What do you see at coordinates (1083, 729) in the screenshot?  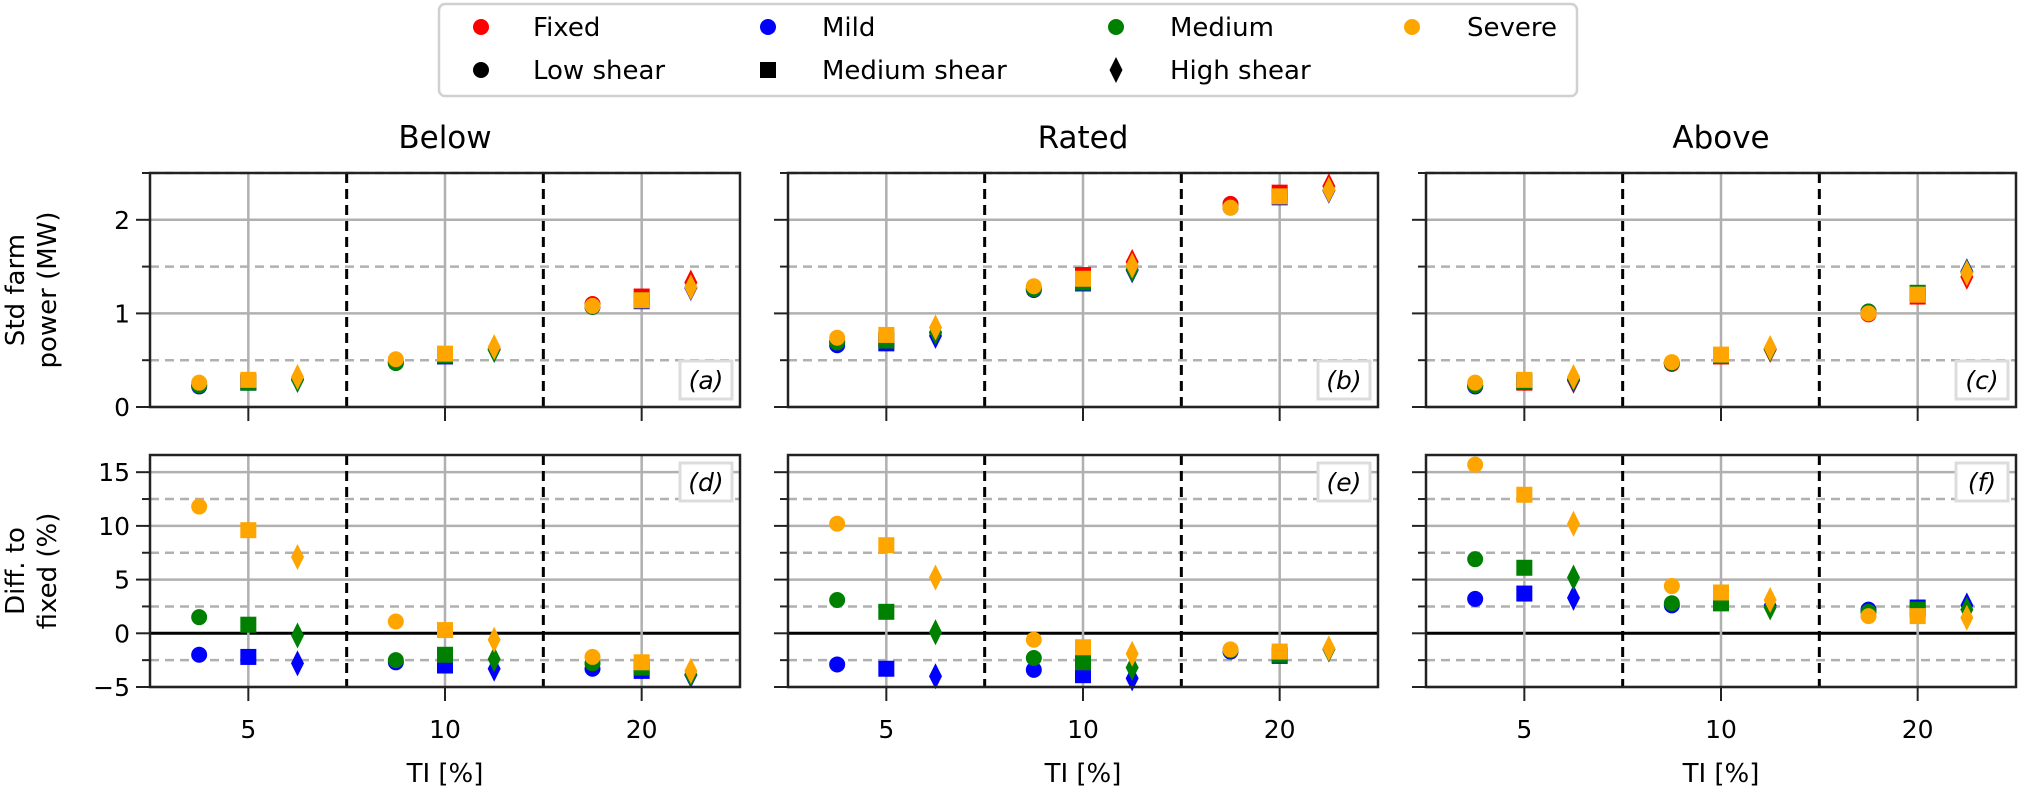 I see `xtick-label: 10` at bounding box center [1083, 729].